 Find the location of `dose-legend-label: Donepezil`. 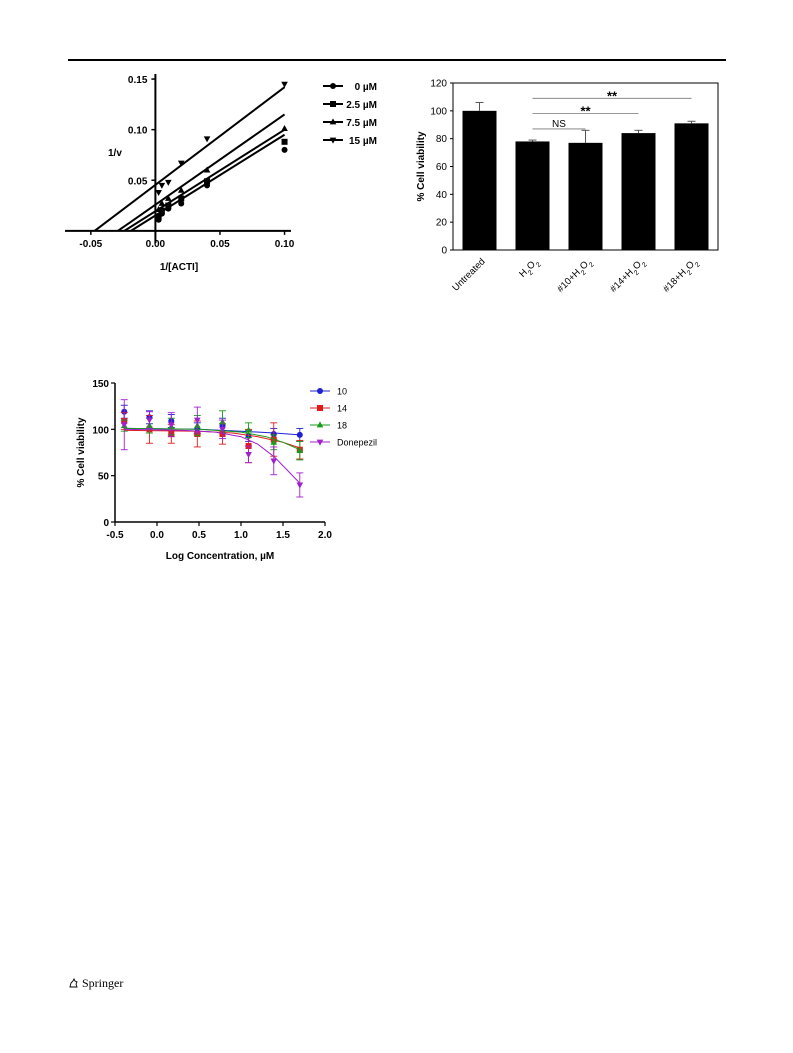

dose-legend-label: Donepezil is located at coordinates (357, 443).